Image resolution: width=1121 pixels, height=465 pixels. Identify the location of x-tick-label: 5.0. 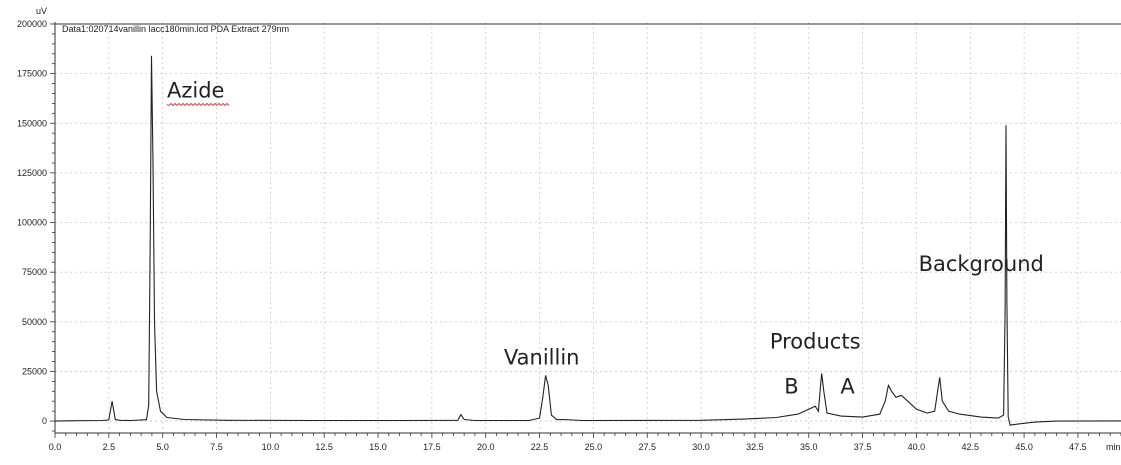
(162, 447).